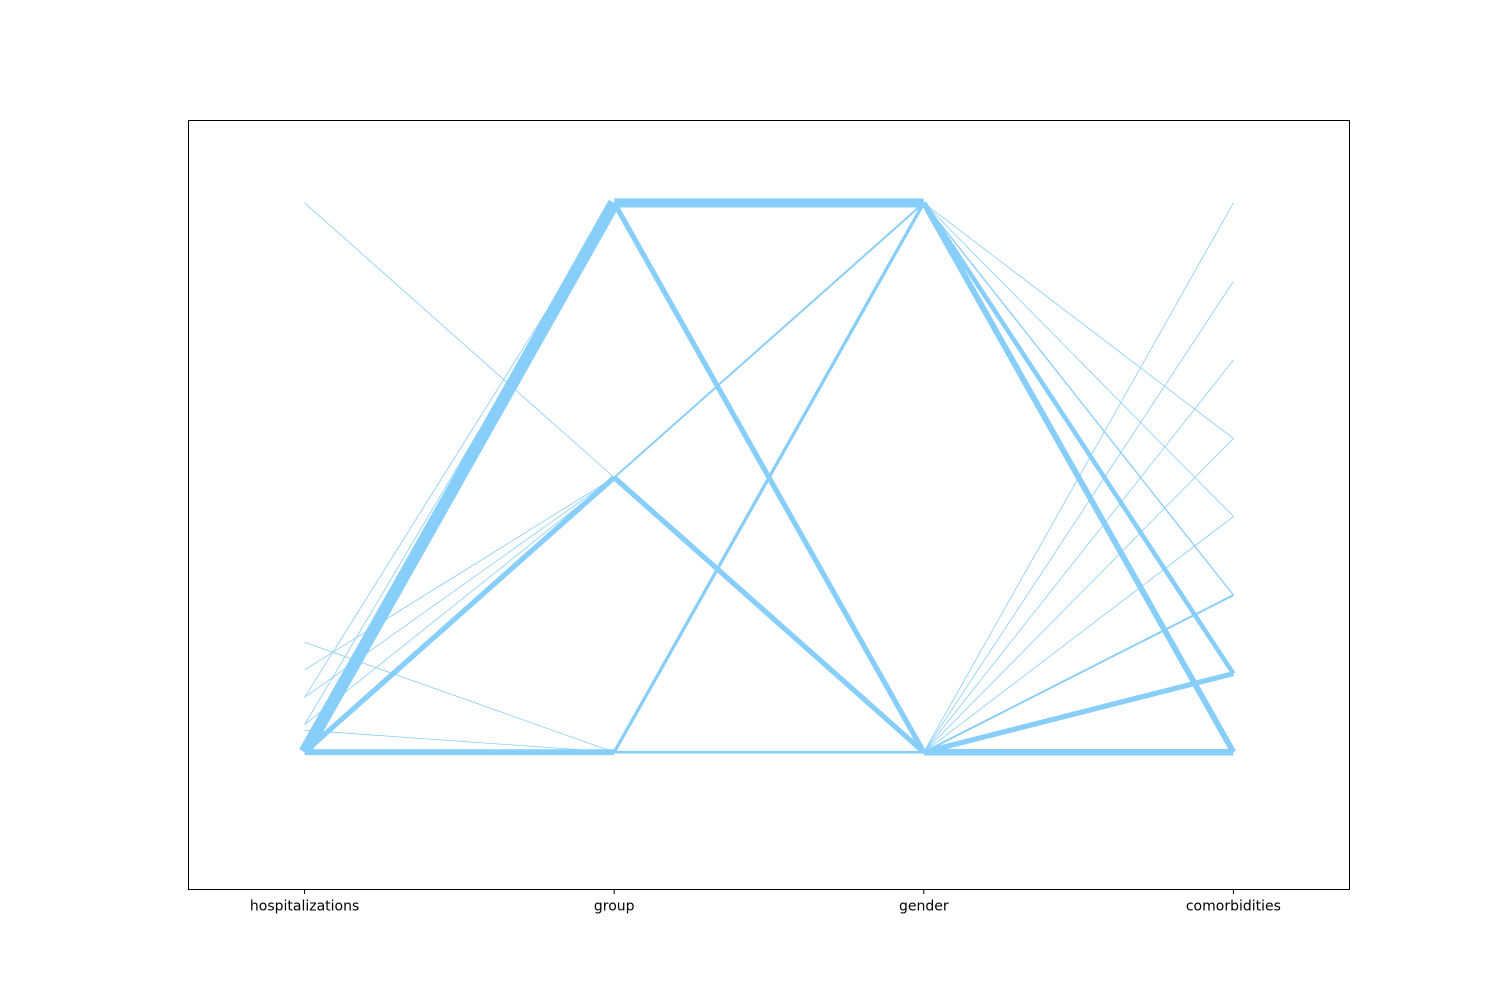 Image resolution: width=1500 pixels, height=1000 pixels. I want to click on x-tick-label-hospitalizations: hospitalizations, so click(304, 907).